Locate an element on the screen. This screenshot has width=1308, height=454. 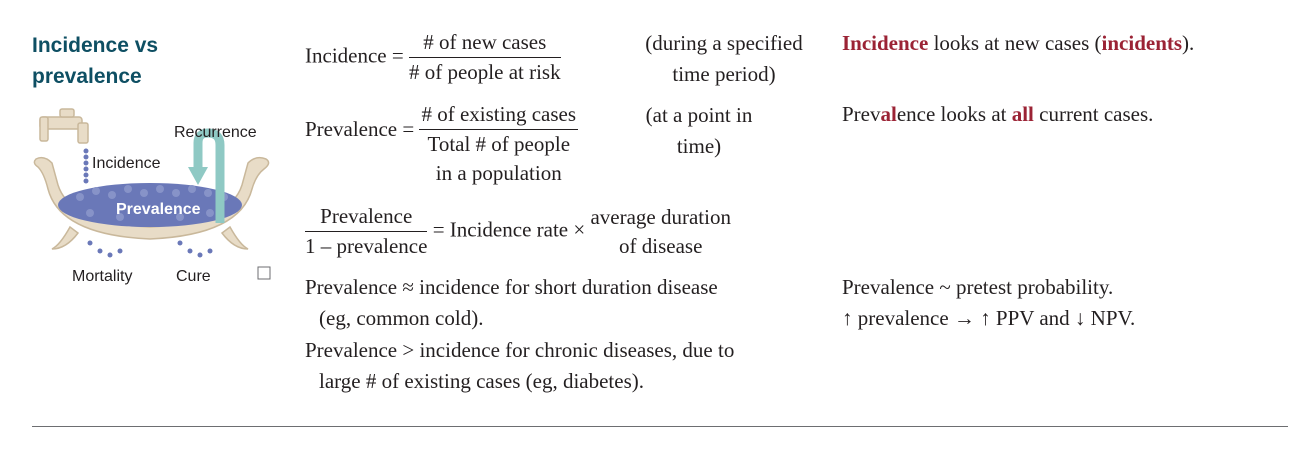
ratio-fraction: Prevalence 1 – prevalence is located at coordinates (366, 231).